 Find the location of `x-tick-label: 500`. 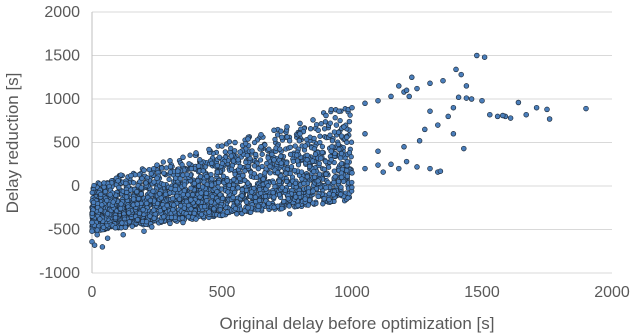

x-tick-label: 500 is located at coordinates (222, 292).